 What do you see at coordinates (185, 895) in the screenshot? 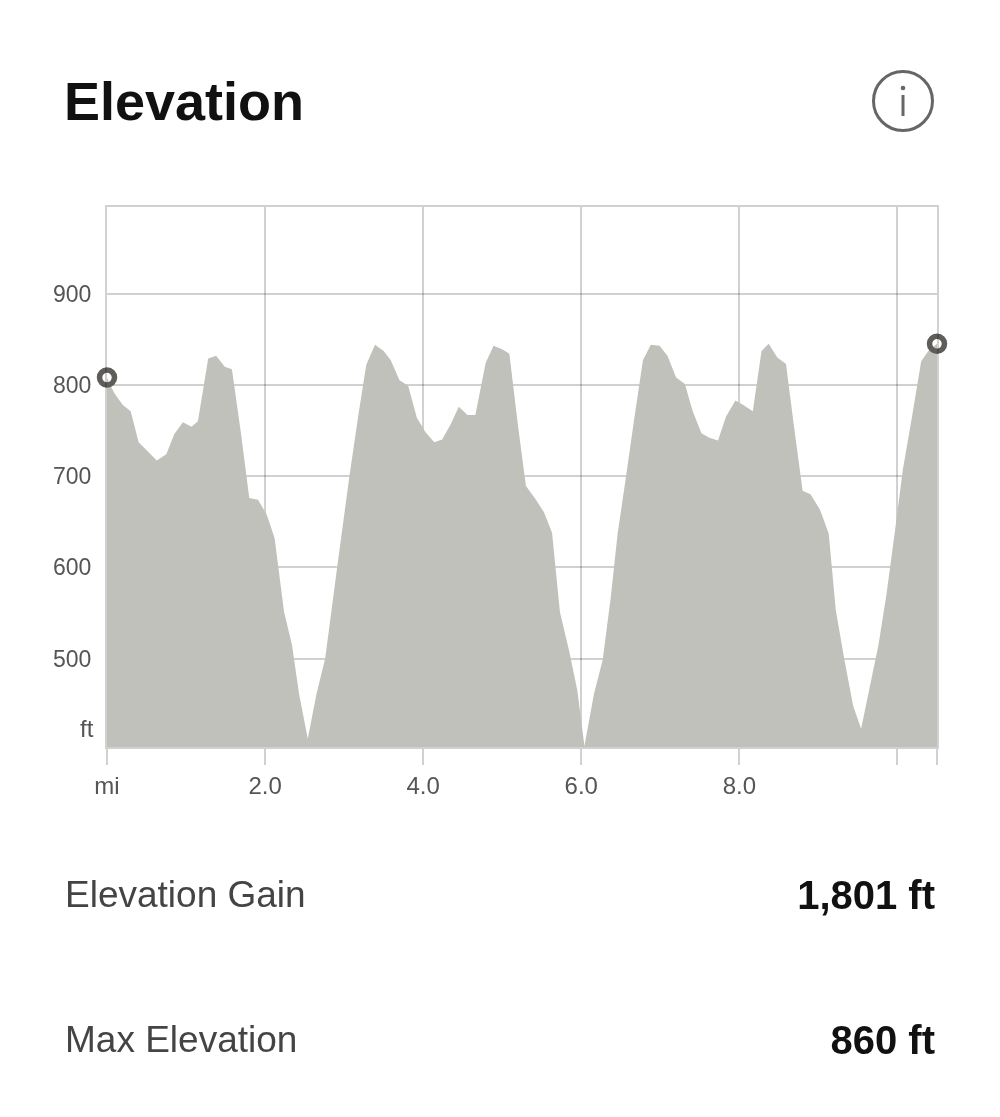
I see `text: Elevation Gain` at bounding box center [185, 895].